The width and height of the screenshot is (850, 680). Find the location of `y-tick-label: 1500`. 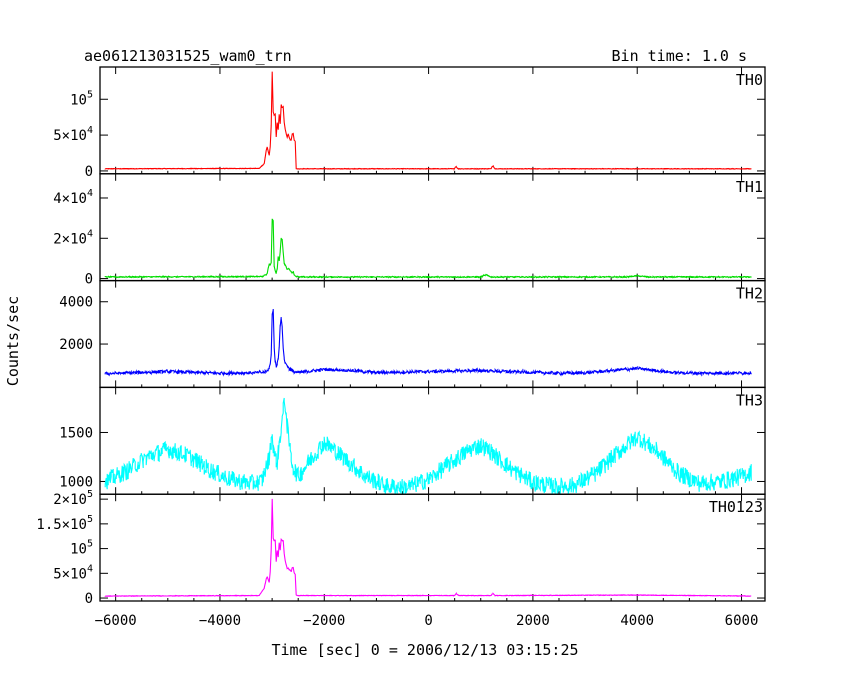

y-tick-label: 1500 is located at coordinates (76, 433).